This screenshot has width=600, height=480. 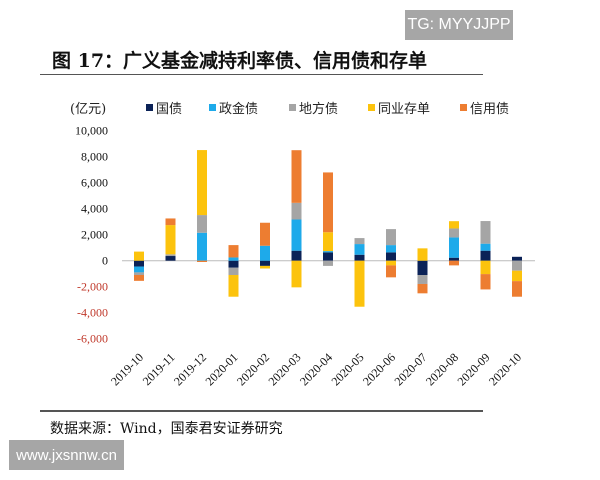 I want to click on watermark-bottom: www.jxsnnw.cn, so click(x=66, y=455).